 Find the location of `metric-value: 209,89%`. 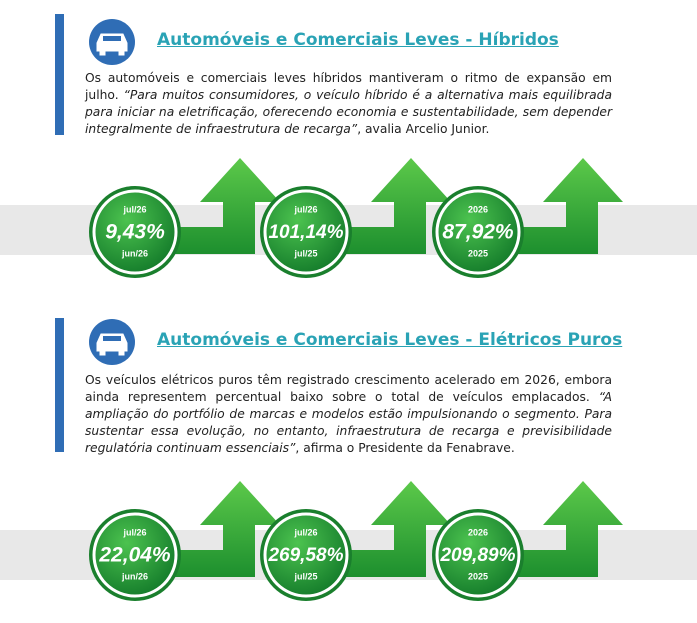

metric-value: 209,89% is located at coordinates (477, 555).